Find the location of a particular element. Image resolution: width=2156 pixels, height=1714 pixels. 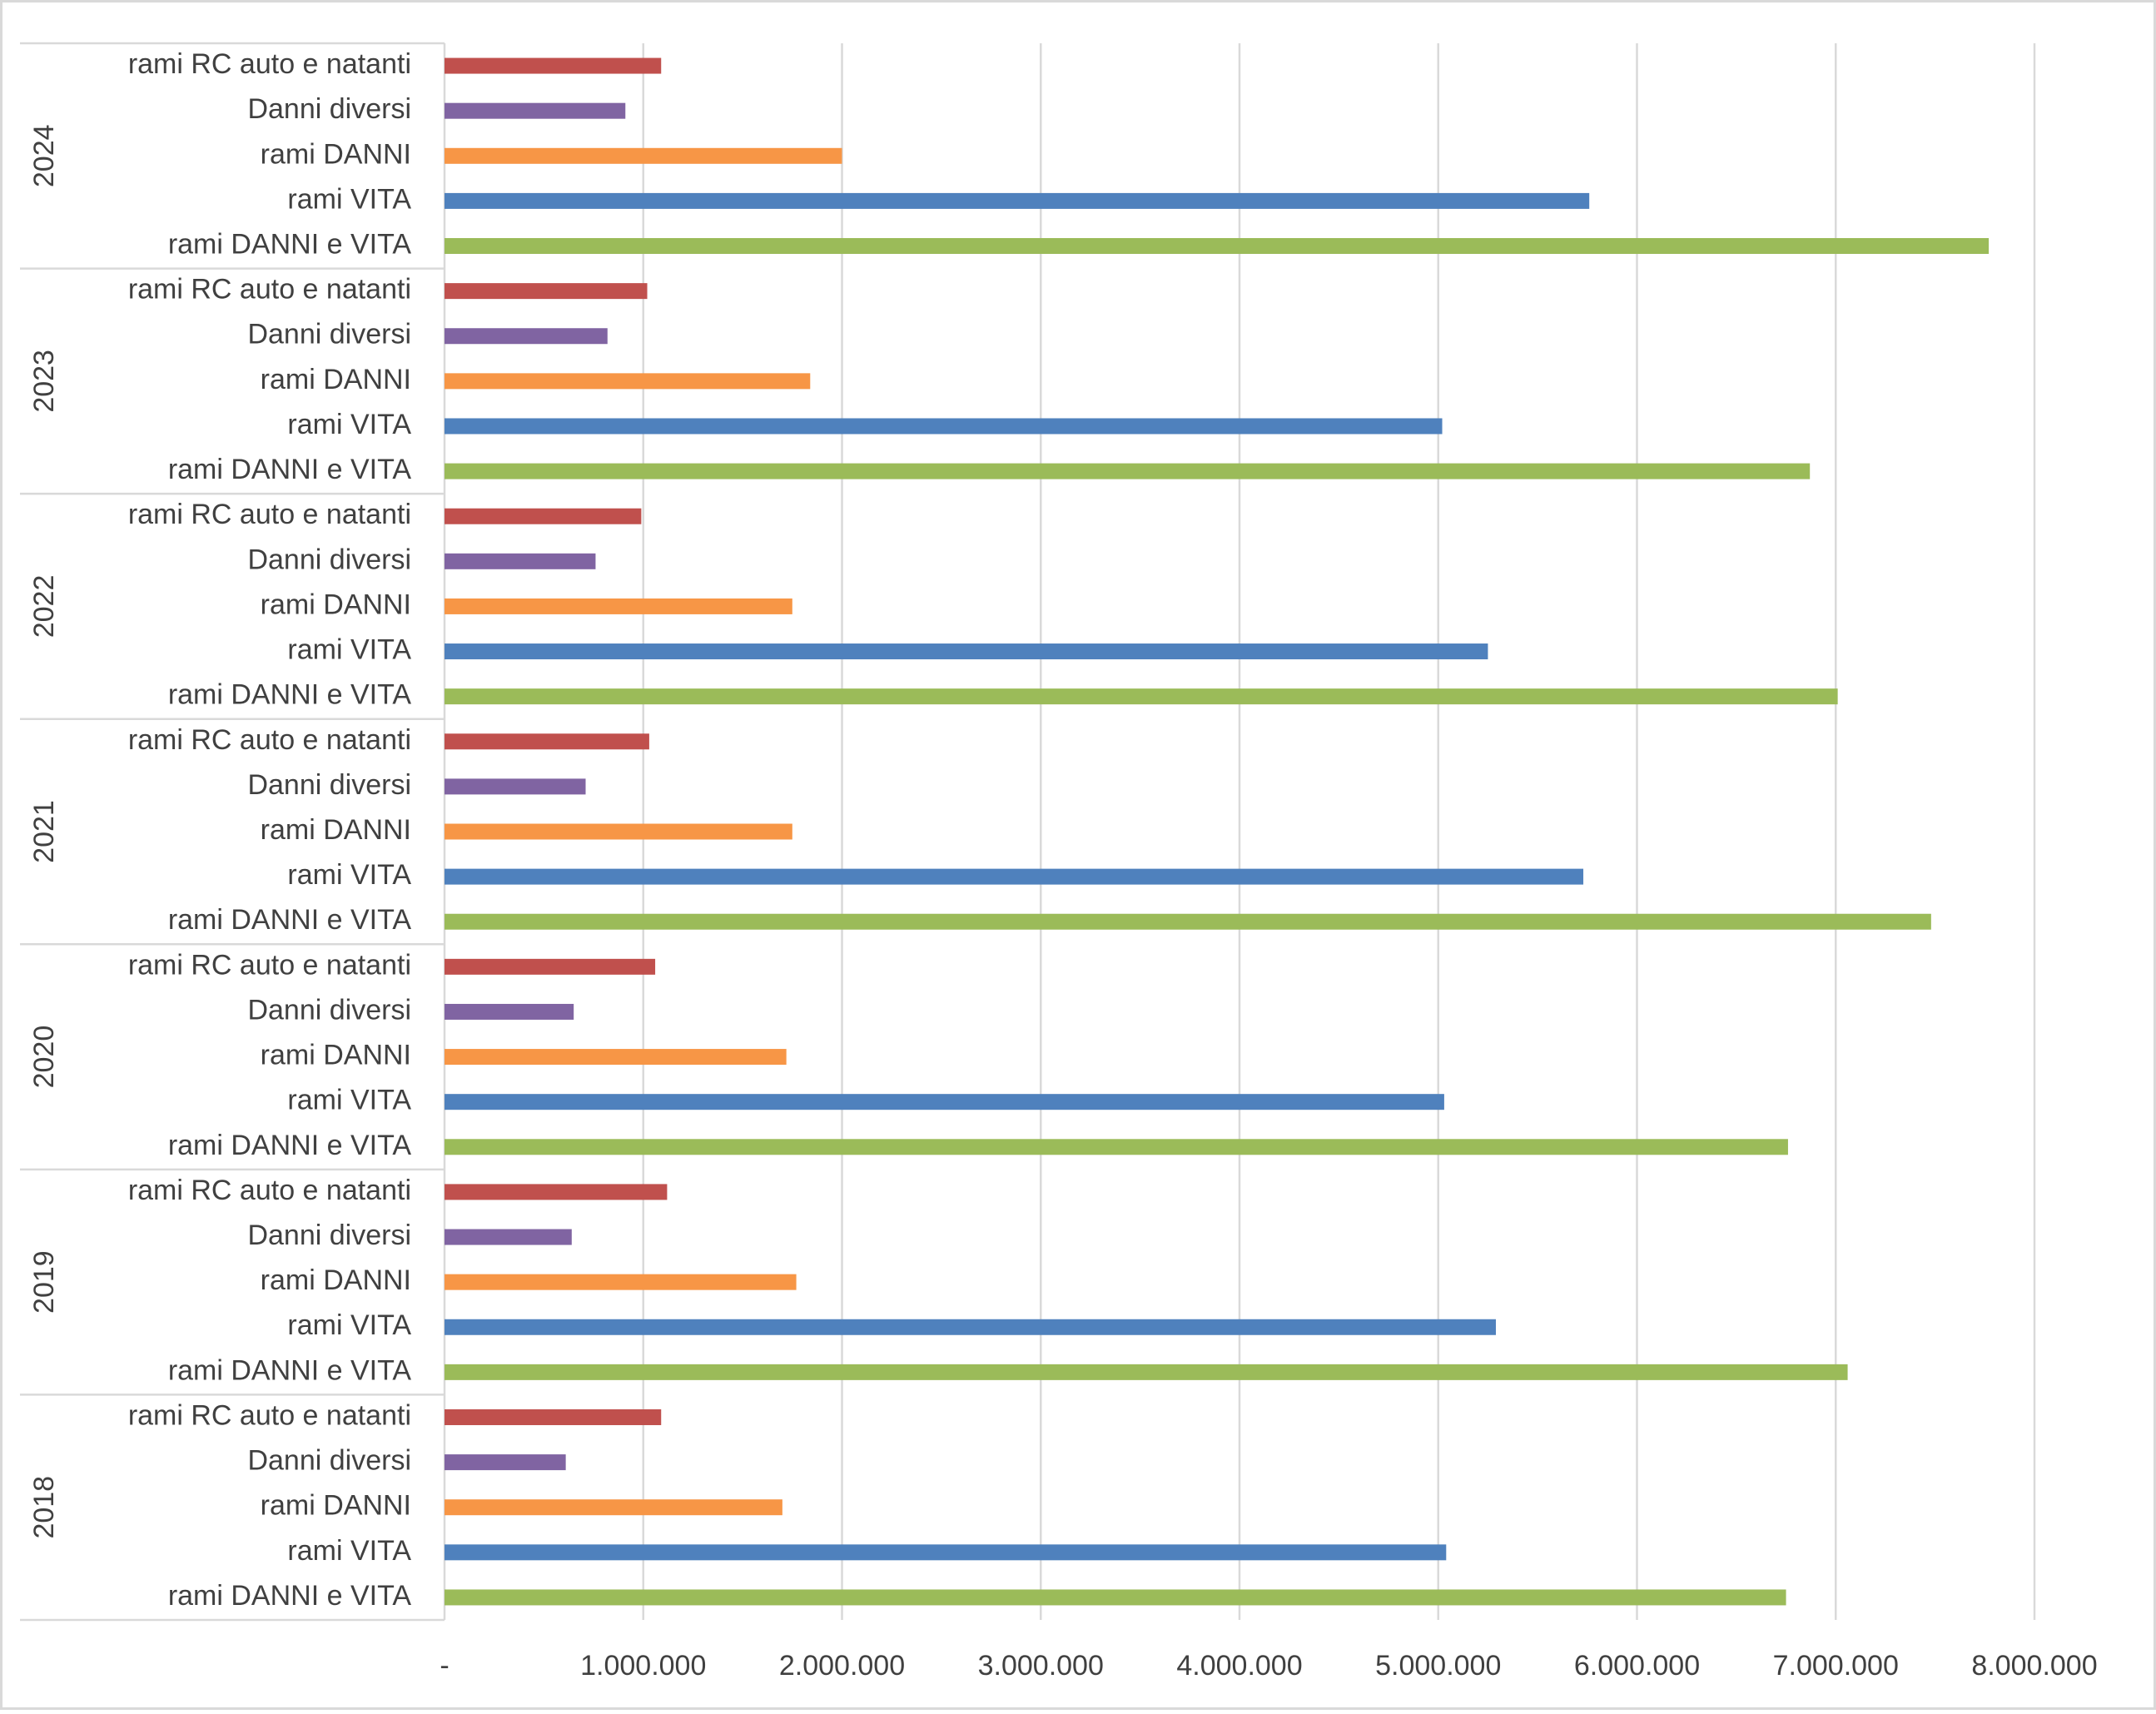

x-tick-label: 6.000.000 is located at coordinates (1637, 1666).